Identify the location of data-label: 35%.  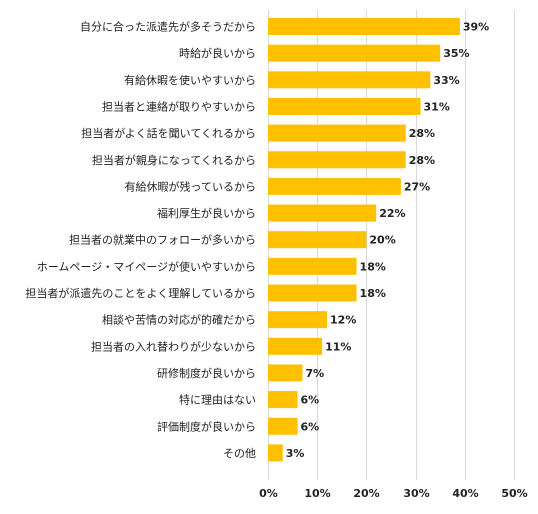
(456, 53).